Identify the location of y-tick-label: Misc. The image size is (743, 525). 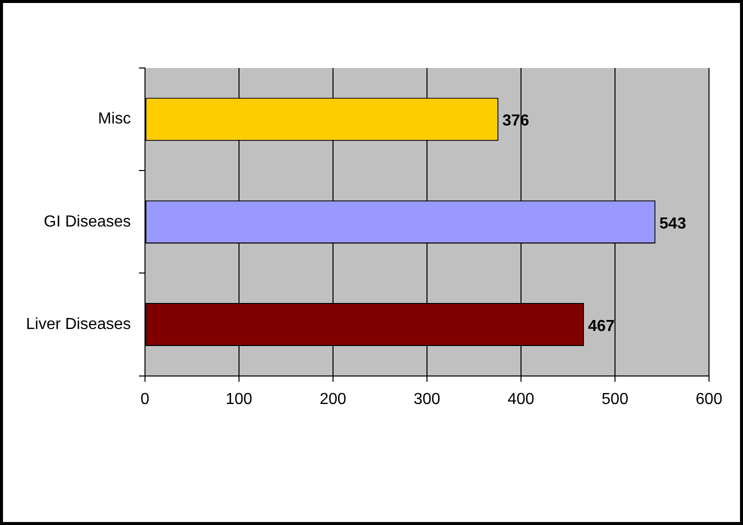
(114, 119).